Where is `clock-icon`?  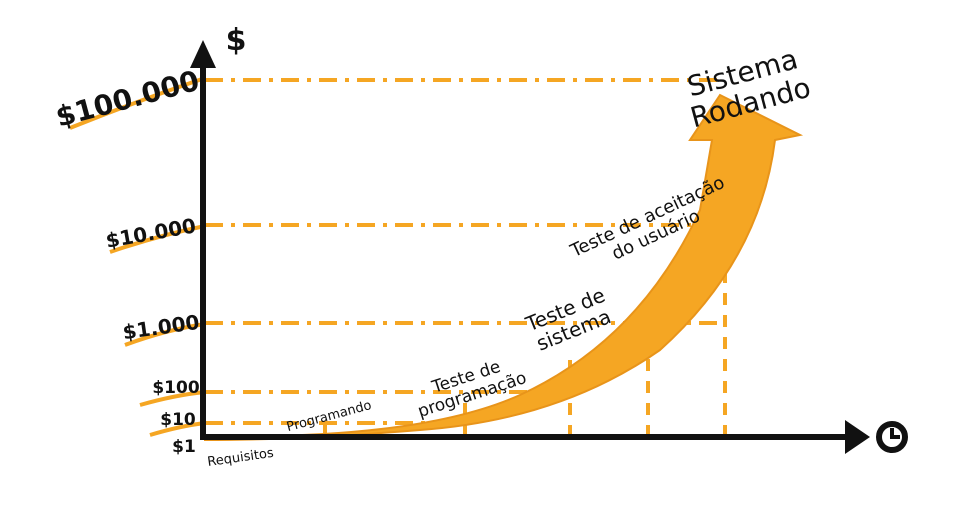
clock-icon is located at coordinates (892, 437).